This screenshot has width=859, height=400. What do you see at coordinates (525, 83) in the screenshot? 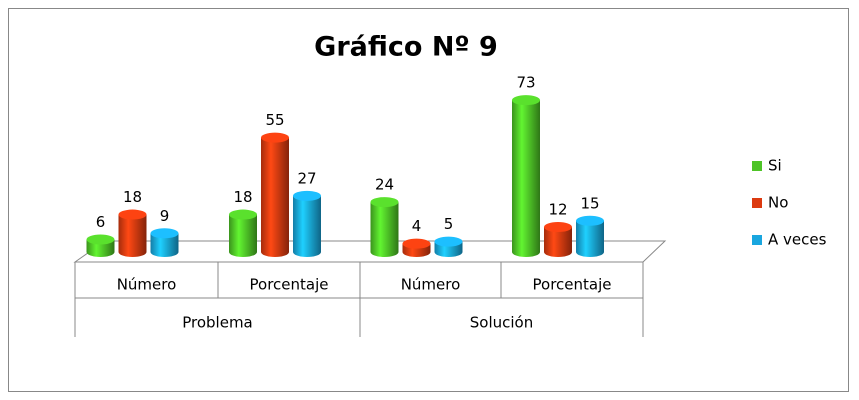
I see `data-label: 73` at bounding box center [525, 83].